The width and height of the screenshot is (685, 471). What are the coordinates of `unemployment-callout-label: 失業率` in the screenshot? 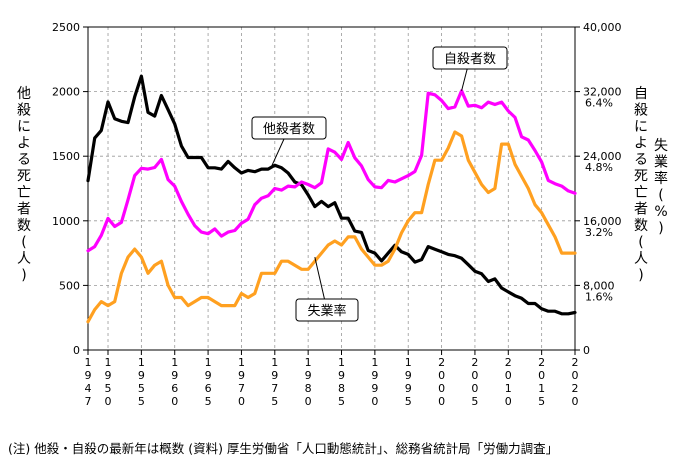 It's located at (326, 311).